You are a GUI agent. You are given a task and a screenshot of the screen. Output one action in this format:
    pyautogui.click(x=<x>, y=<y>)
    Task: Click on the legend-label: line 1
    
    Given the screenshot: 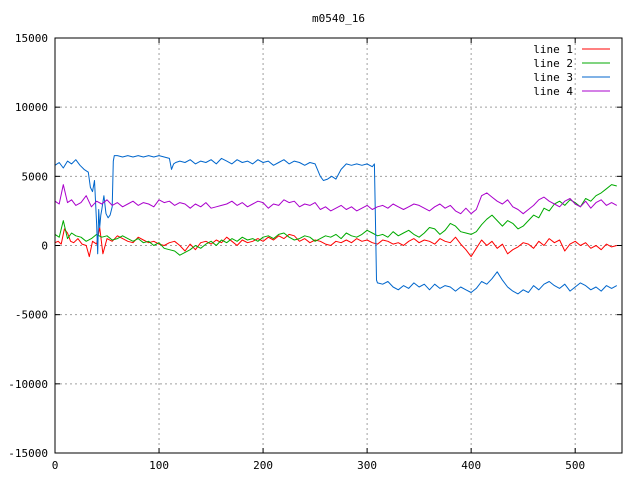 What is the action you would take?
    pyautogui.click(x=553, y=49)
    